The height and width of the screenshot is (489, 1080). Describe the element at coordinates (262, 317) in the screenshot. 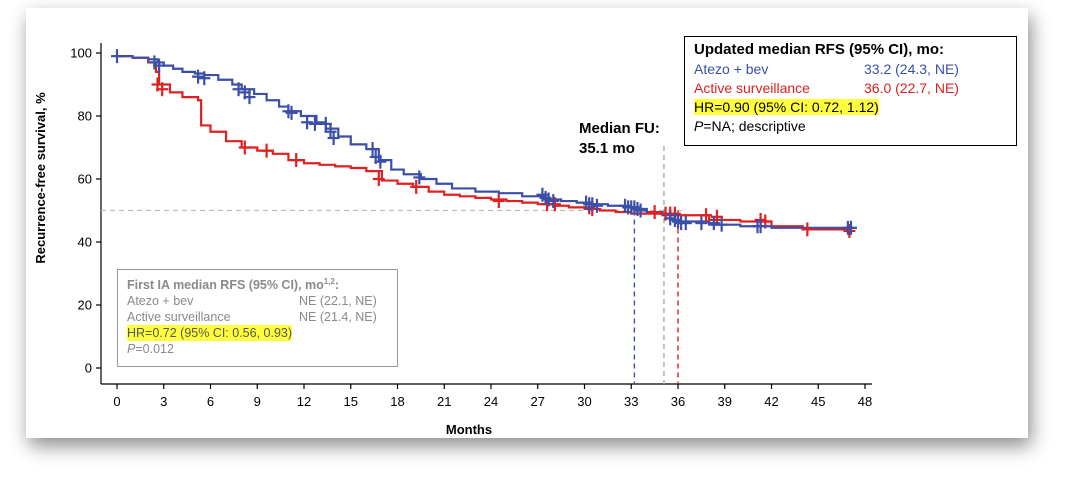

I see `first-ia-row-surveillance: Active surveillance NE (21.4, NE)` at that location.